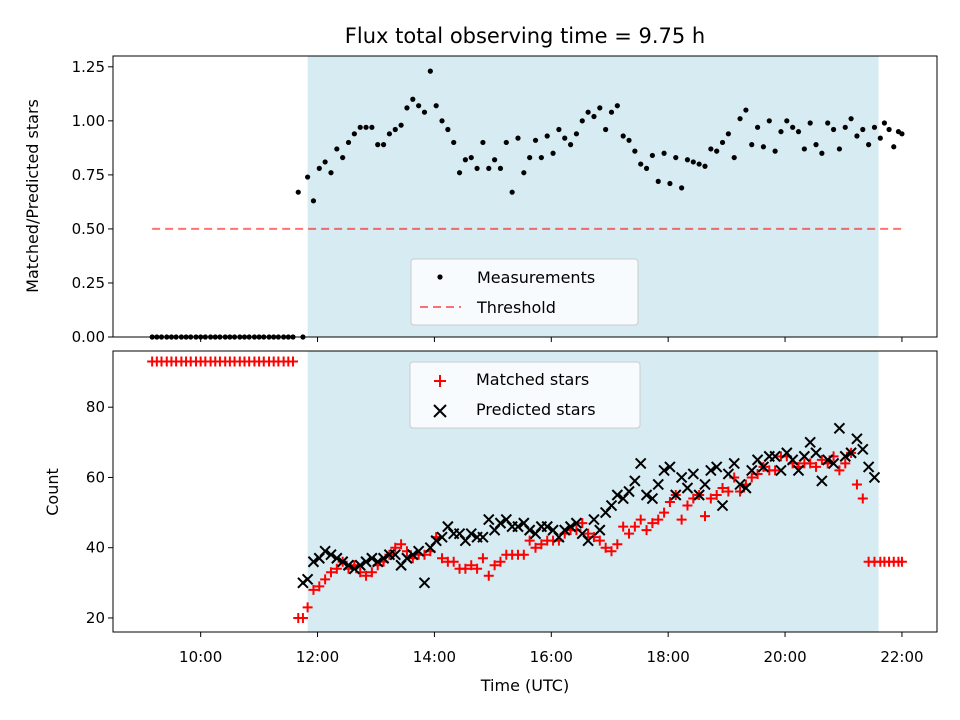 The height and width of the screenshot is (720, 960). I want to click on x-tick-label: 12:00, so click(317, 657).